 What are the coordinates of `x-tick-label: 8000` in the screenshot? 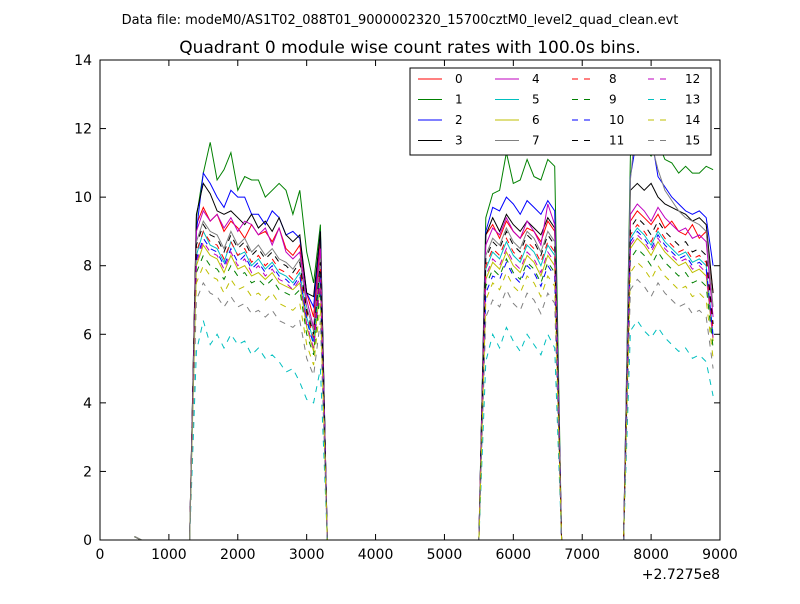 It's located at (651, 555).